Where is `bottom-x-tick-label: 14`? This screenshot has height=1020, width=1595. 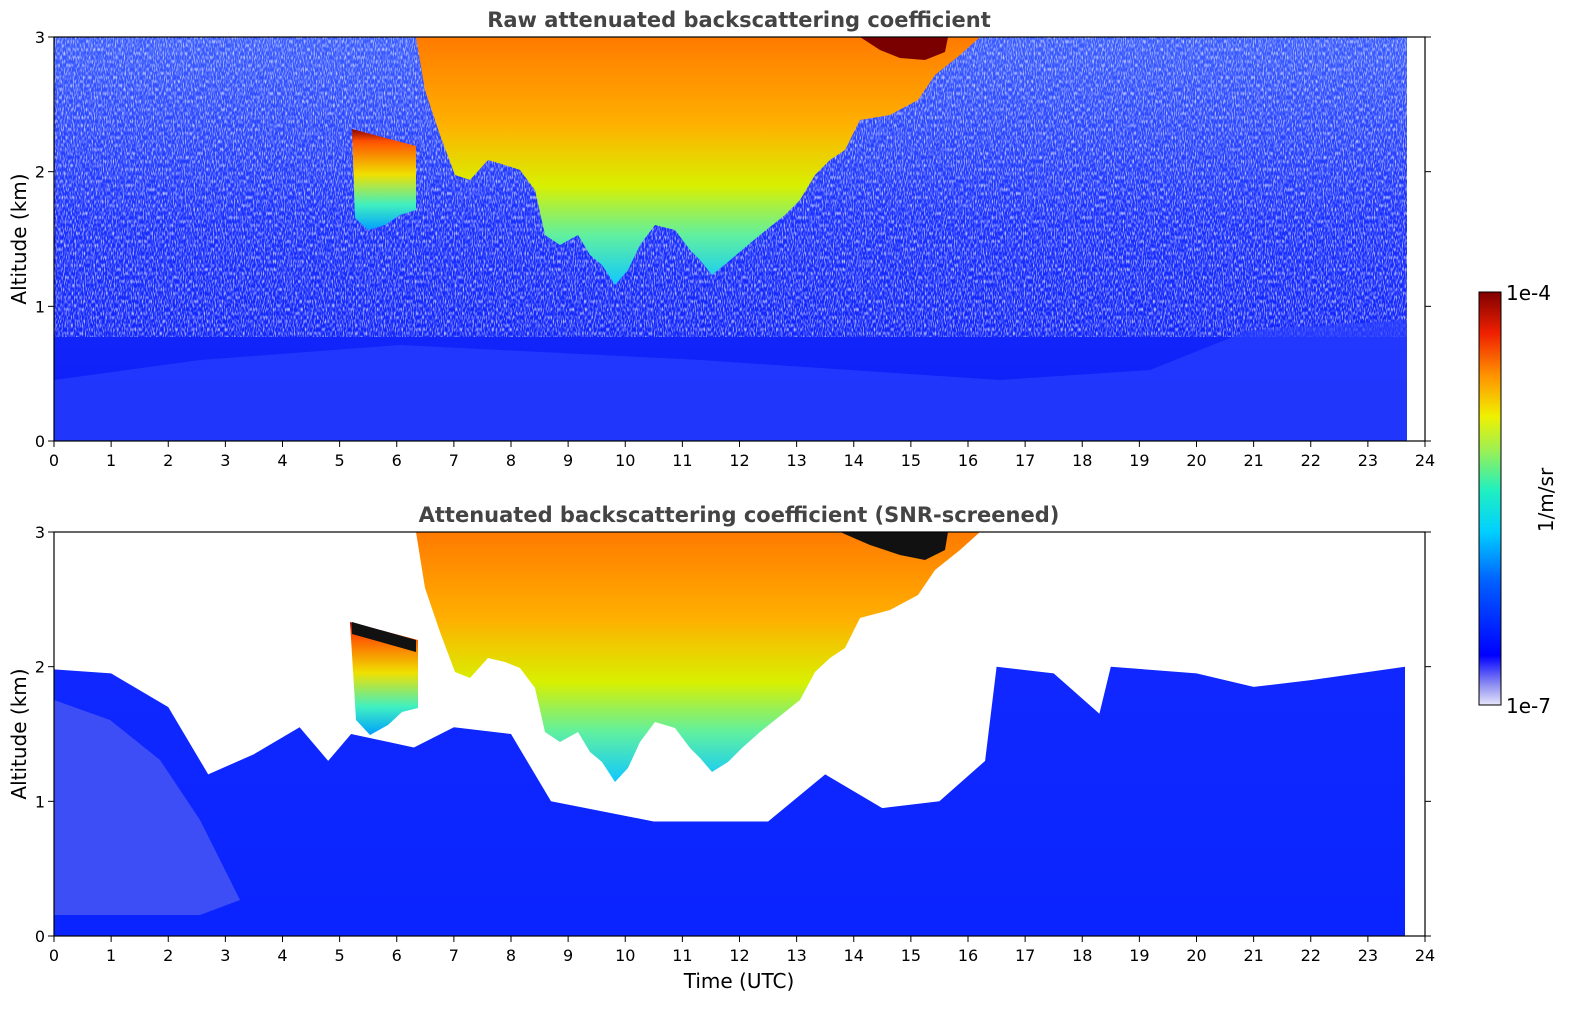 bottom-x-tick-label: 14 is located at coordinates (854, 955).